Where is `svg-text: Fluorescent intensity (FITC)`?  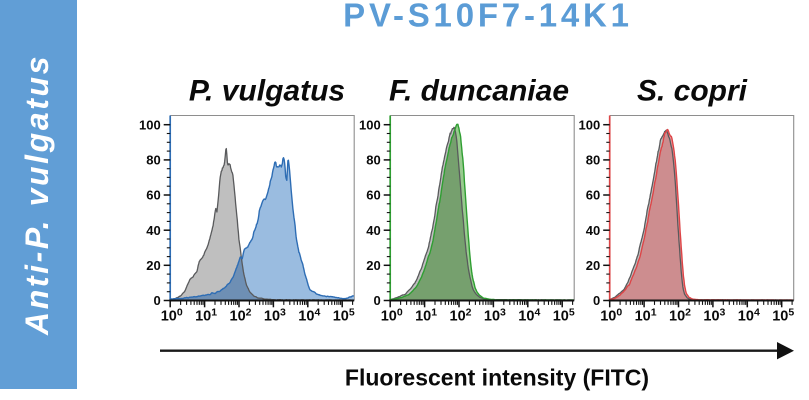
svg-text: Fluorescent intensity (FITC) is located at coordinates (497, 378).